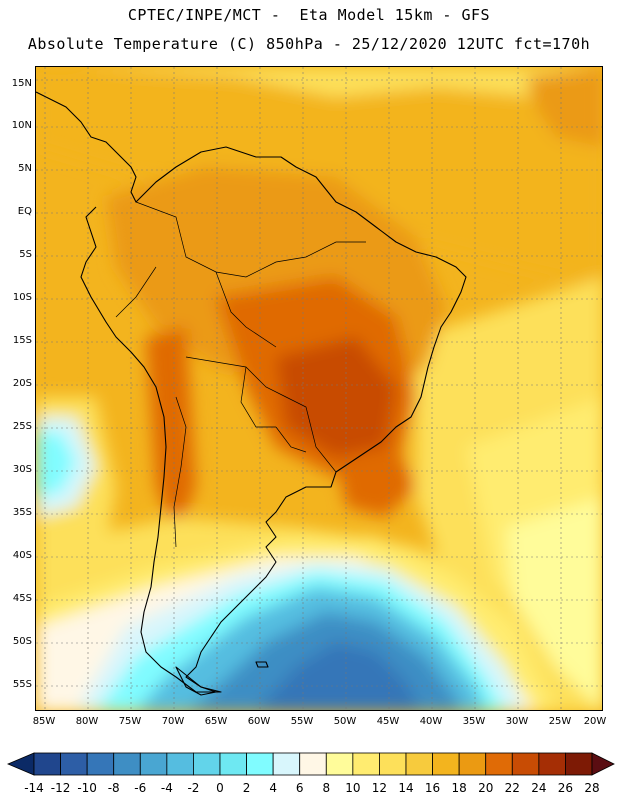  What do you see at coordinates (486, 788) in the screenshot?
I see `colorbar-tick-label: 20` at bounding box center [486, 788].